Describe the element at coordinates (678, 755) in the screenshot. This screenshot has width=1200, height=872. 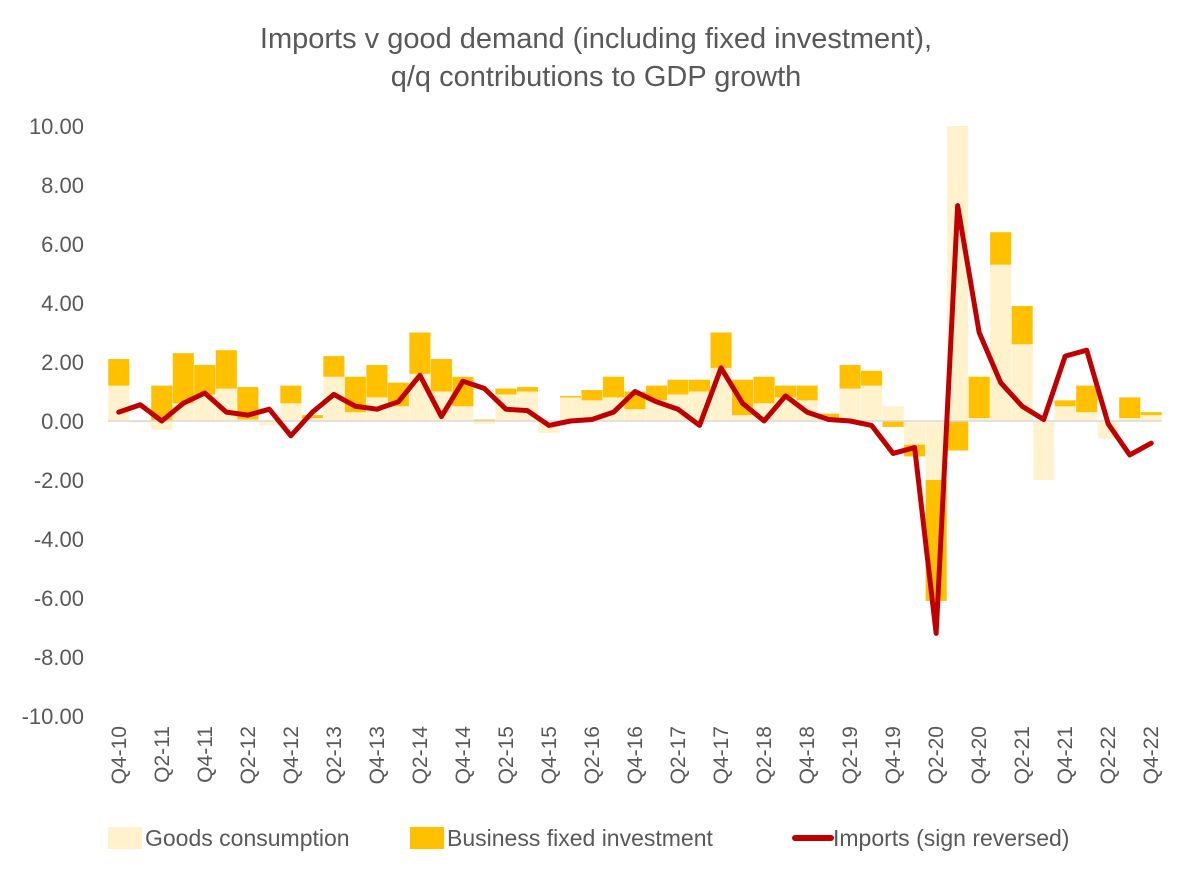
I see `x-tick-label: Q2-17` at that location.